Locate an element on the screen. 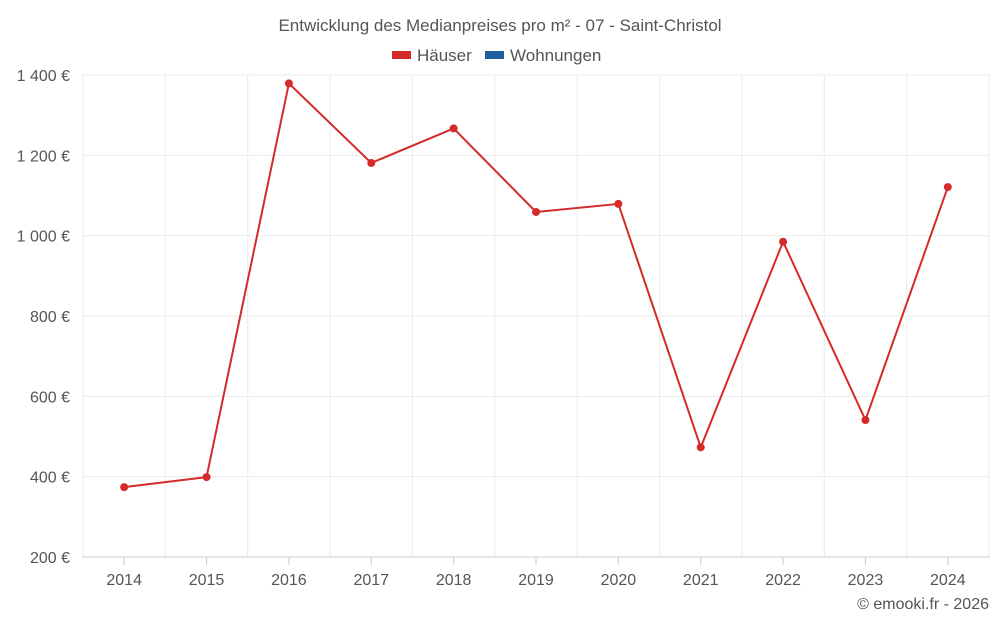 Image resolution: width=1000 pixels, height=625 pixels. y-tick-label: 800 € is located at coordinates (50, 317).